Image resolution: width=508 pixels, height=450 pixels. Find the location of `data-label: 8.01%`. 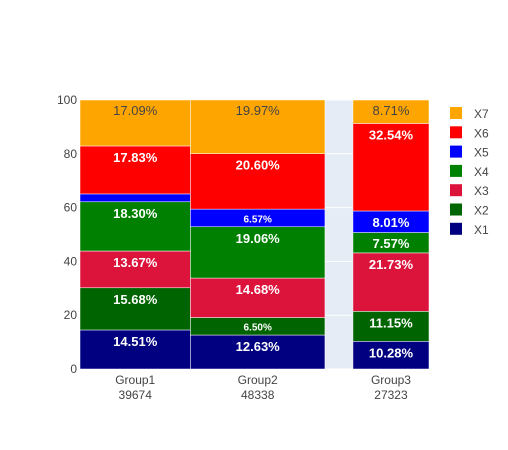

data-label: 8.01% is located at coordinates (391, 222).